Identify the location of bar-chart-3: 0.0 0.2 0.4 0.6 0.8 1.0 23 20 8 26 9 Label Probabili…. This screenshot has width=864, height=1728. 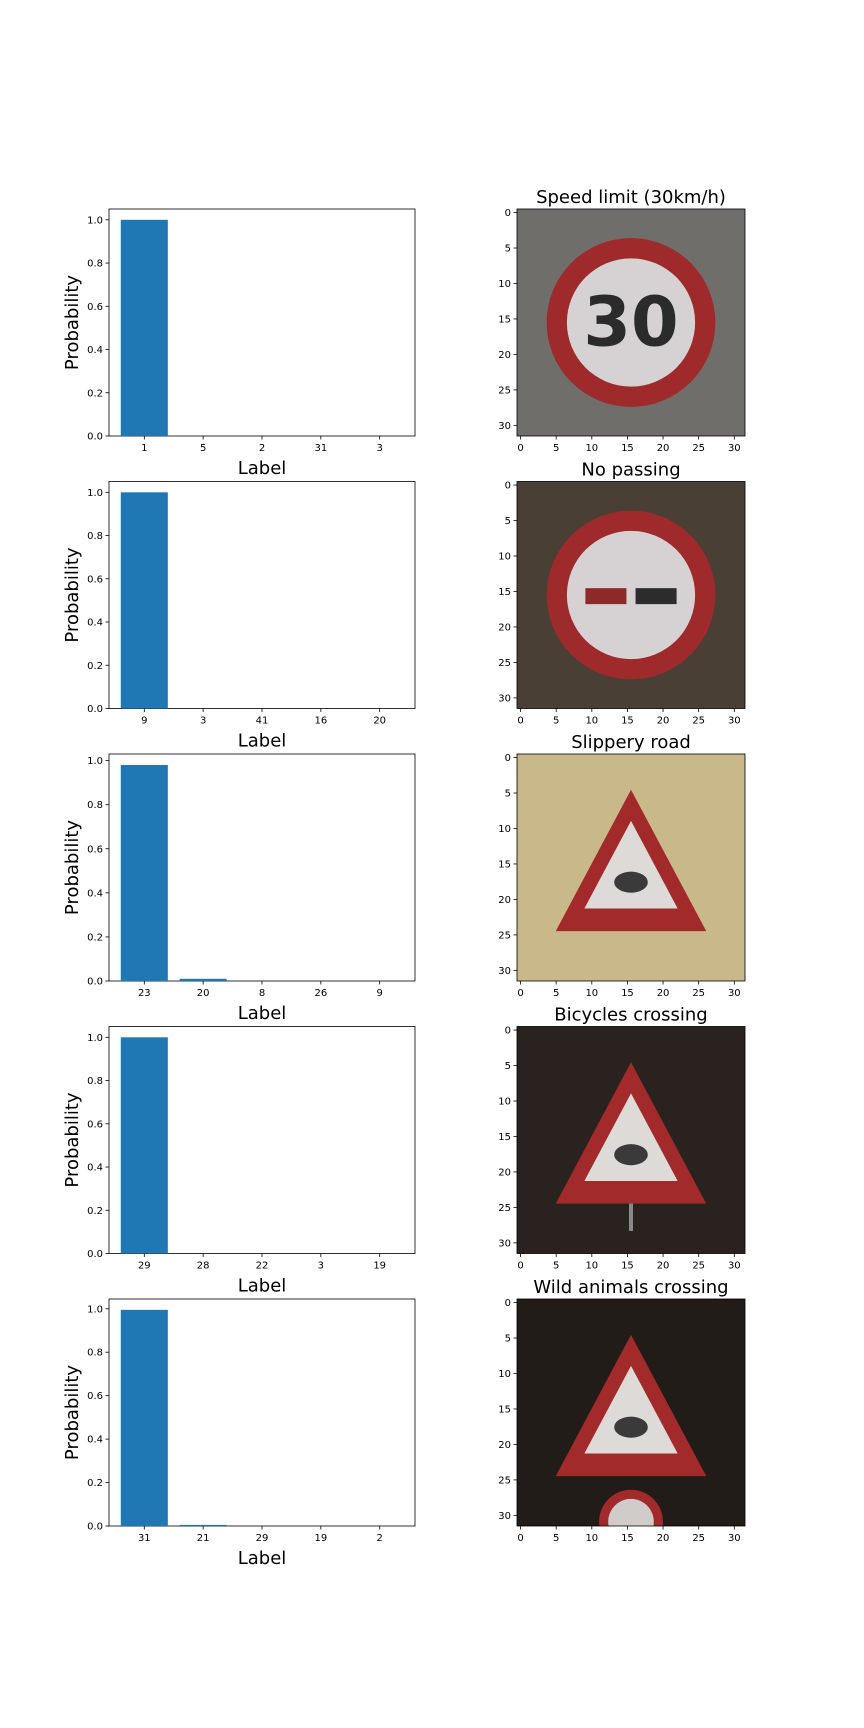
(239, 888).